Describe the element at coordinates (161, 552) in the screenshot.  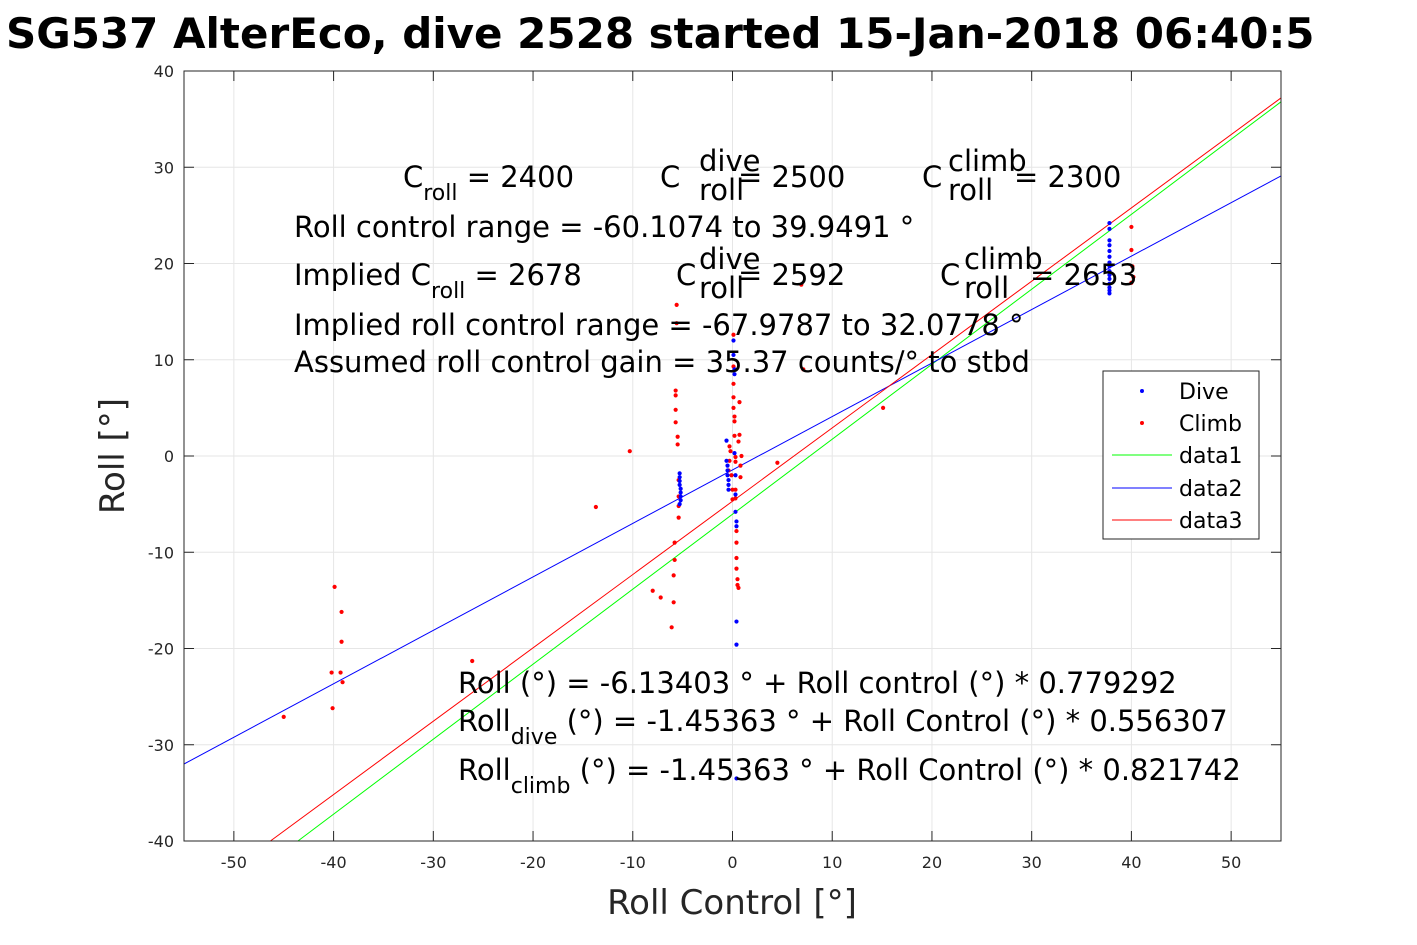
I see `y-tick-label: -10` at that location.